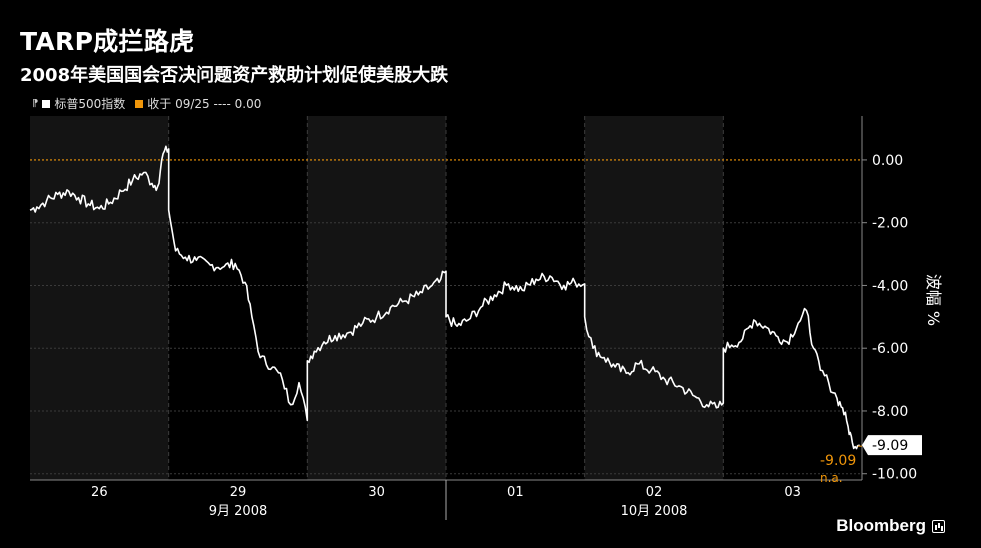  I want to click on chart-subtitle: 2008年美国国会否决问题资产救助计划促使美股大跌, so click(234, 75).